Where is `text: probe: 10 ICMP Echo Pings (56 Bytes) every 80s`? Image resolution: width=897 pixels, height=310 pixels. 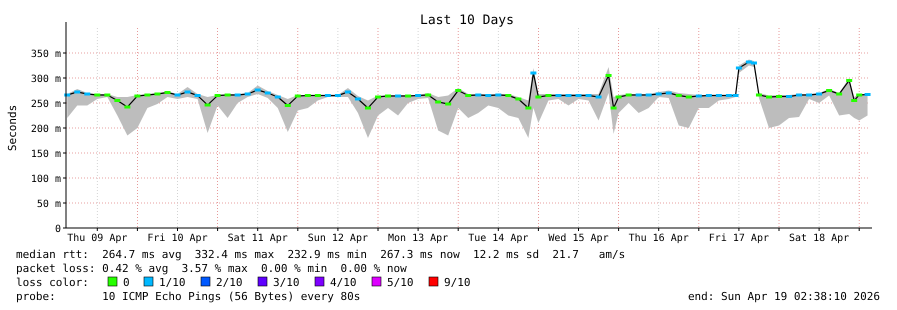
text: probe: 10 ICMP Echo Pings (56 Bytes) every 80s is located at coordinates (188, 296).